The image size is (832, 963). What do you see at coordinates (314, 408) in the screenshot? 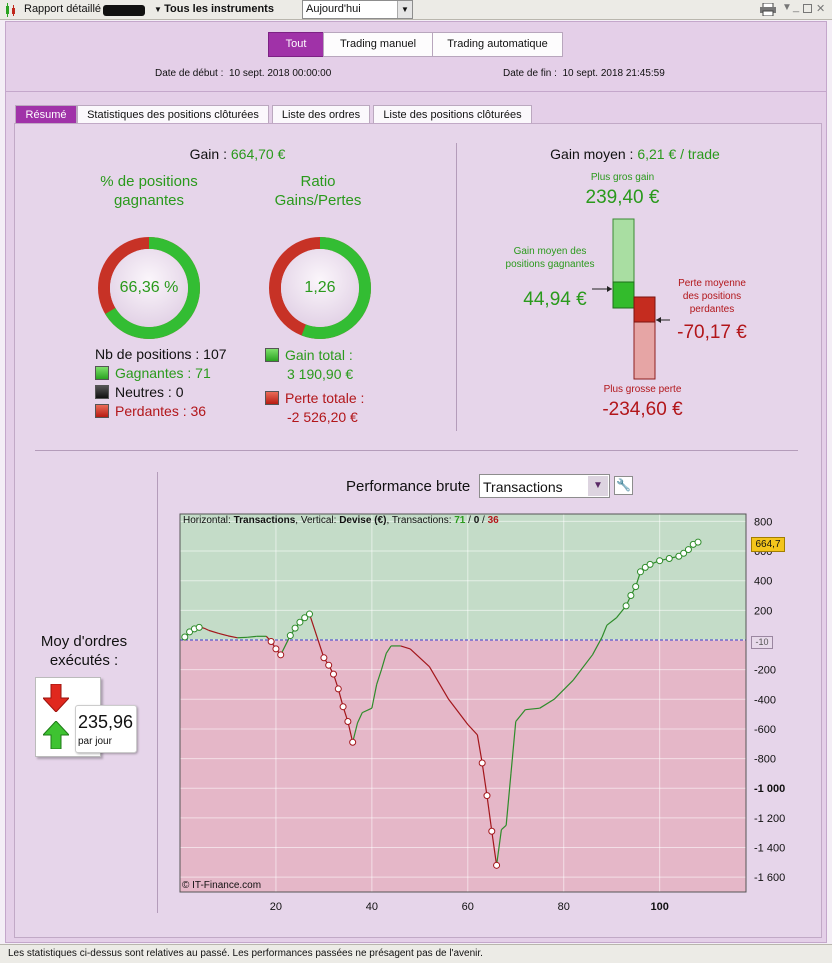
I see `loss-total: Perte totale : -2 526,20 €` at bounding box center [314, 408].